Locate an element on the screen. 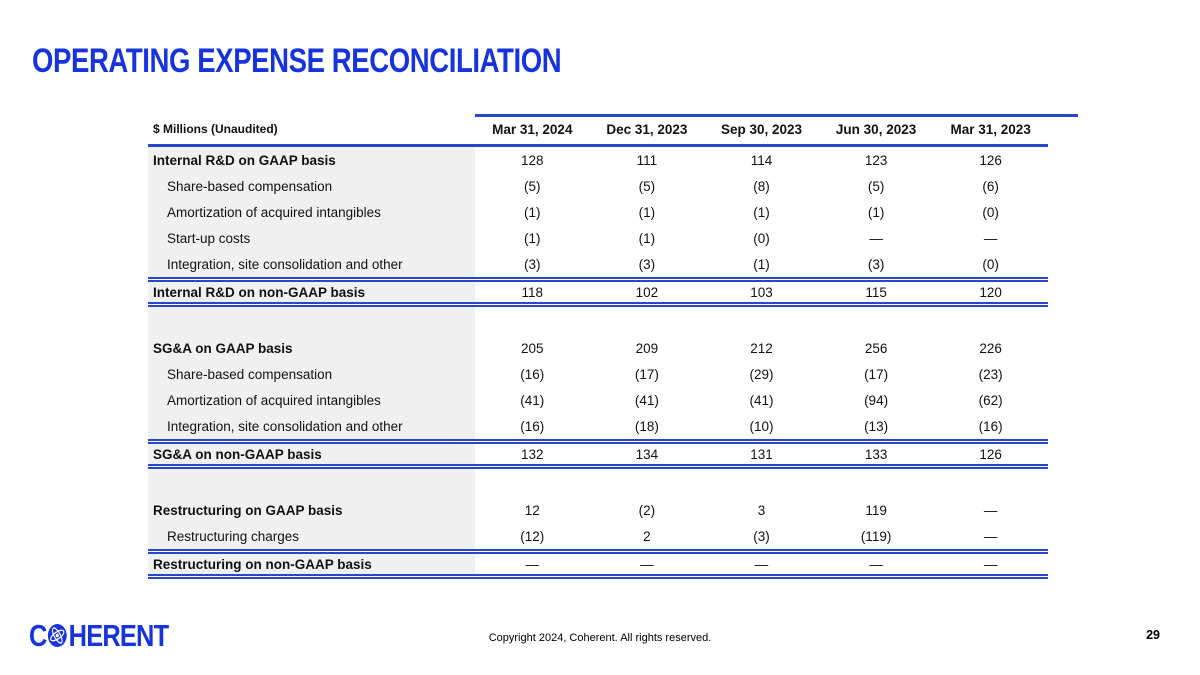 This screenshot has height=675, width=1200. row-value: 111 is located at coordinates (647, 160).